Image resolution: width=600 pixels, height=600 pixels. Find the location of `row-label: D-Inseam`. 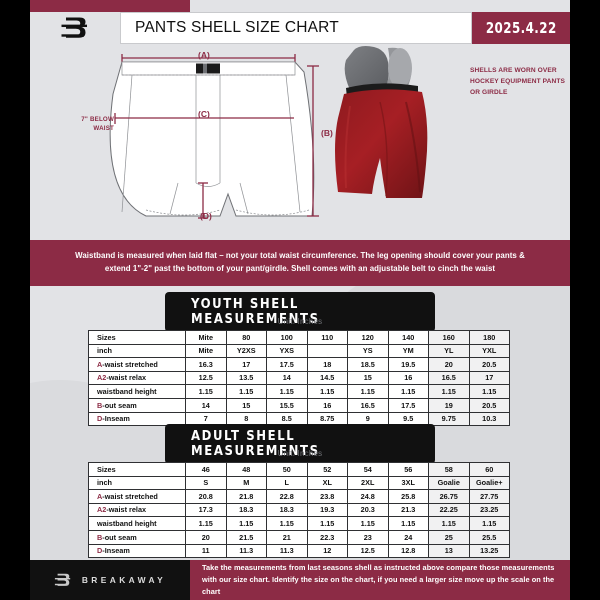

row-label: D-Inseam is located at coordinates (137, 551).